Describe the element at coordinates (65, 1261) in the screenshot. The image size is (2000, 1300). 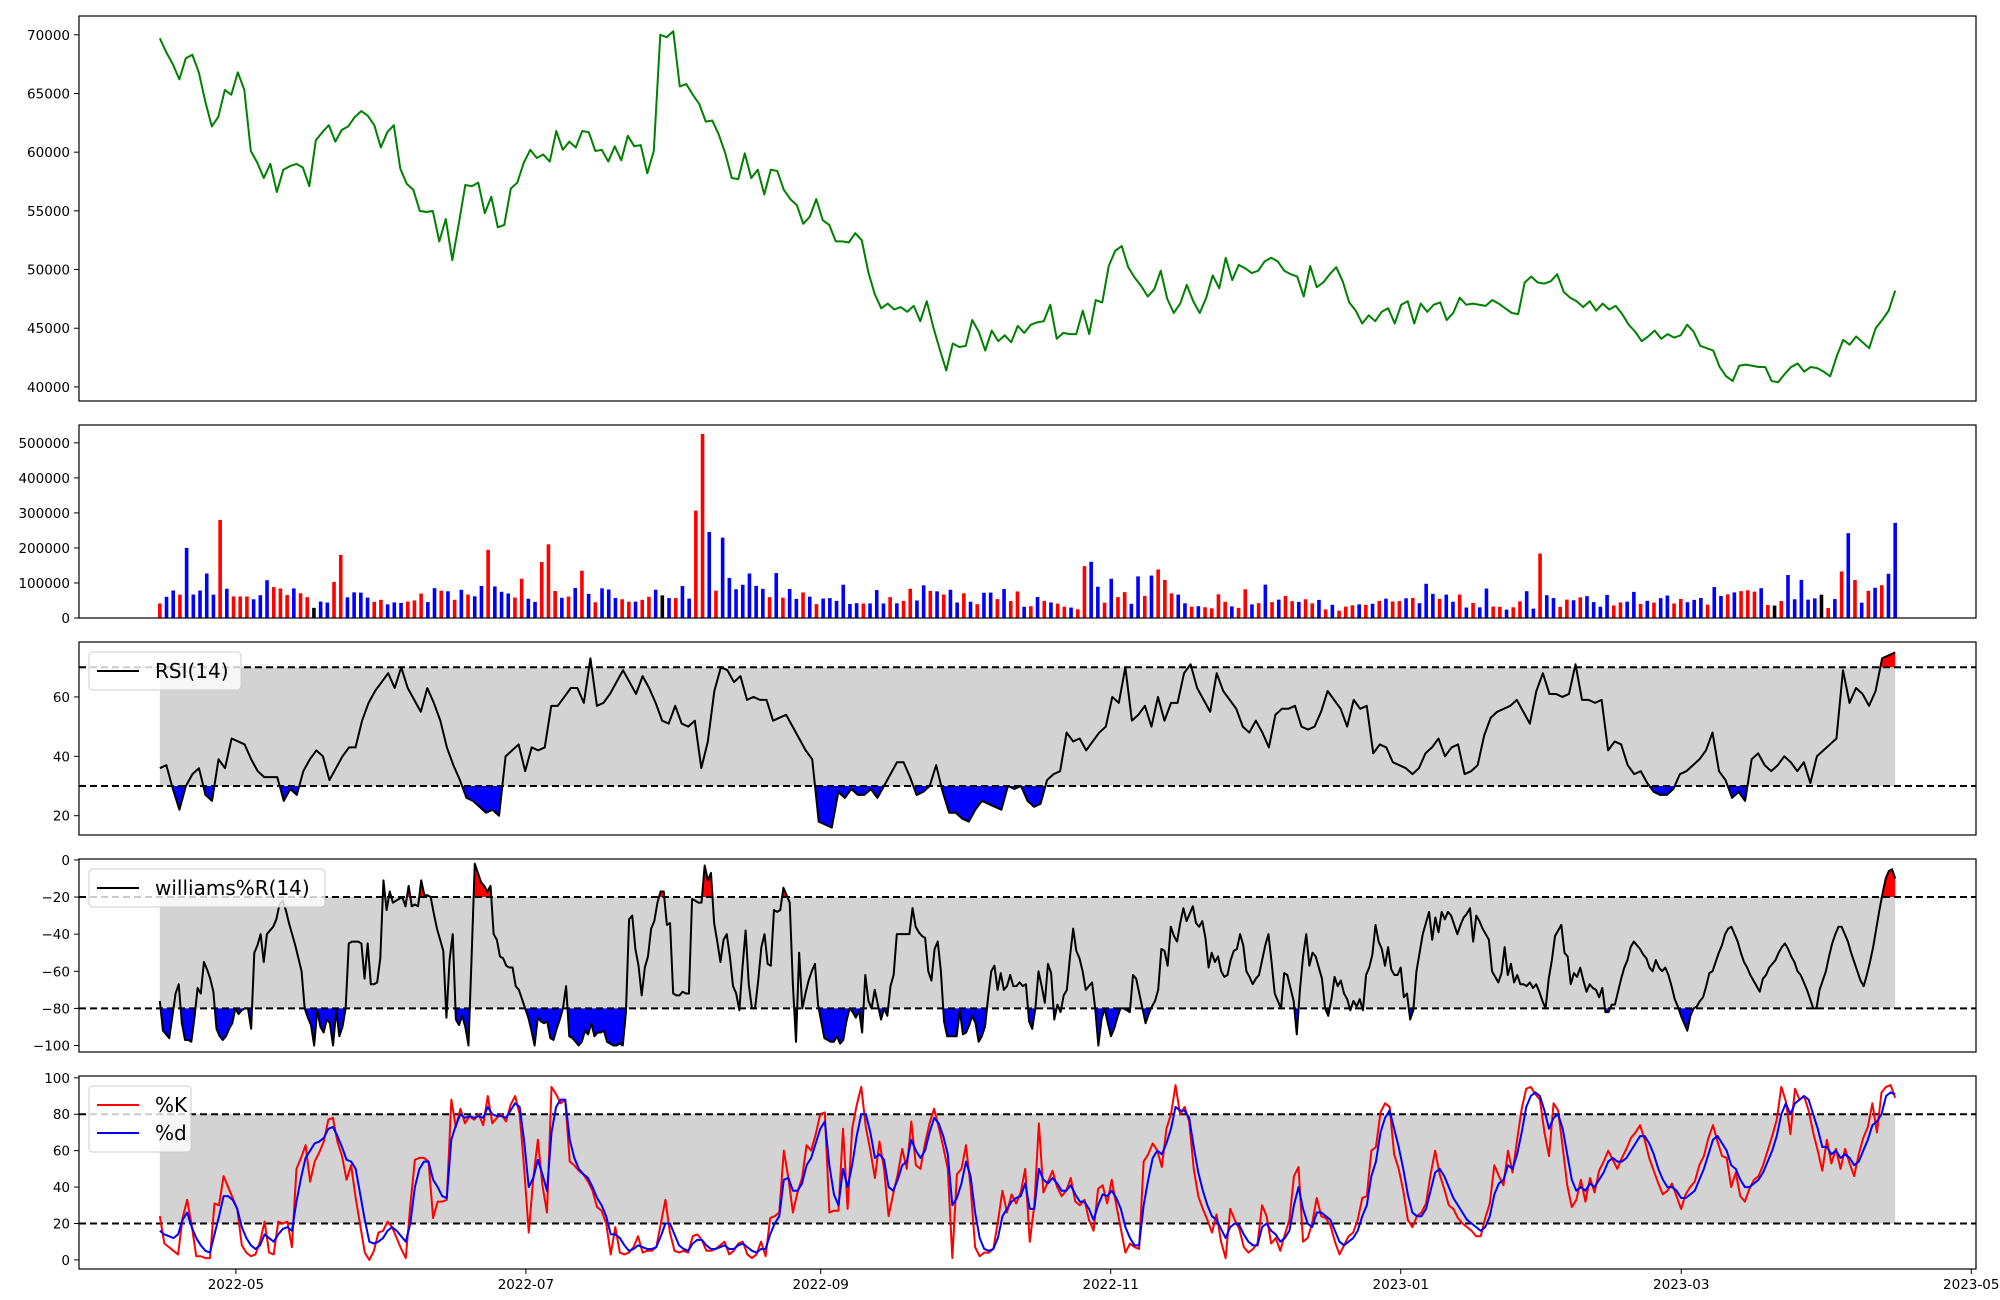
I see `y-tick-label: 0` at that location.